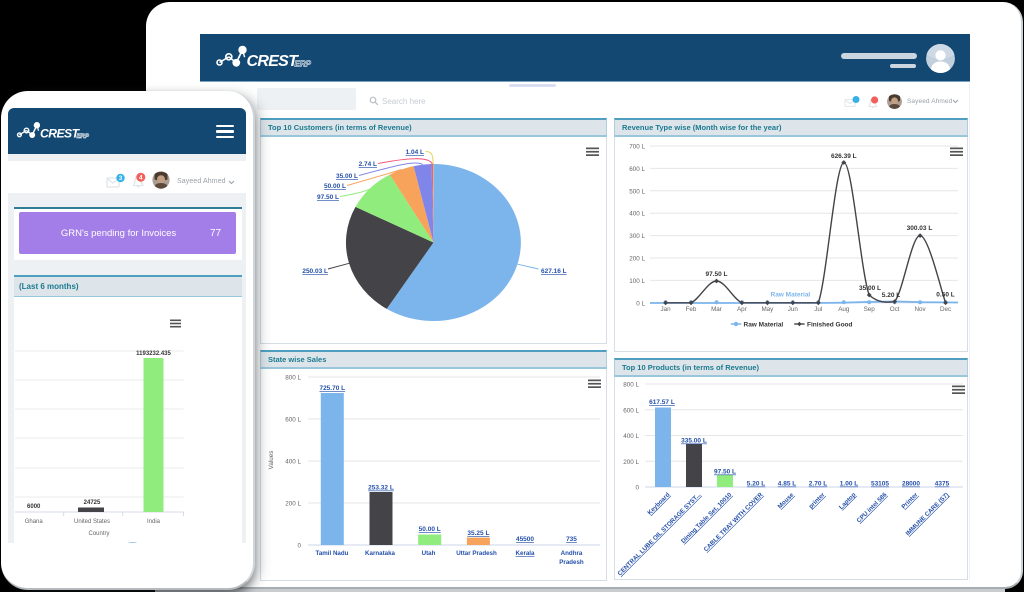 This screenshot has height=592, width=1024. What do you see at coordinates (92, 522) in the screenshot?
I see `svg-text: United States` at bounding box center [92, 522].